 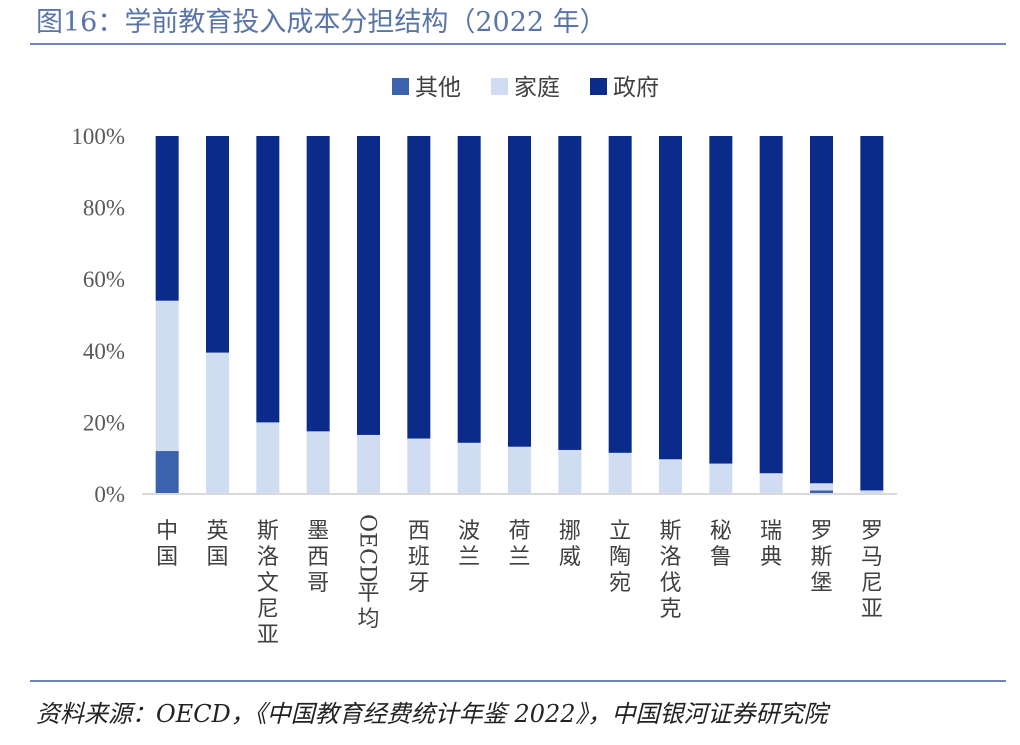 What do you see at coordinates (318, 583) in the screenshot?
I see `svg-text: 哥` at bounding box center [318, 583].